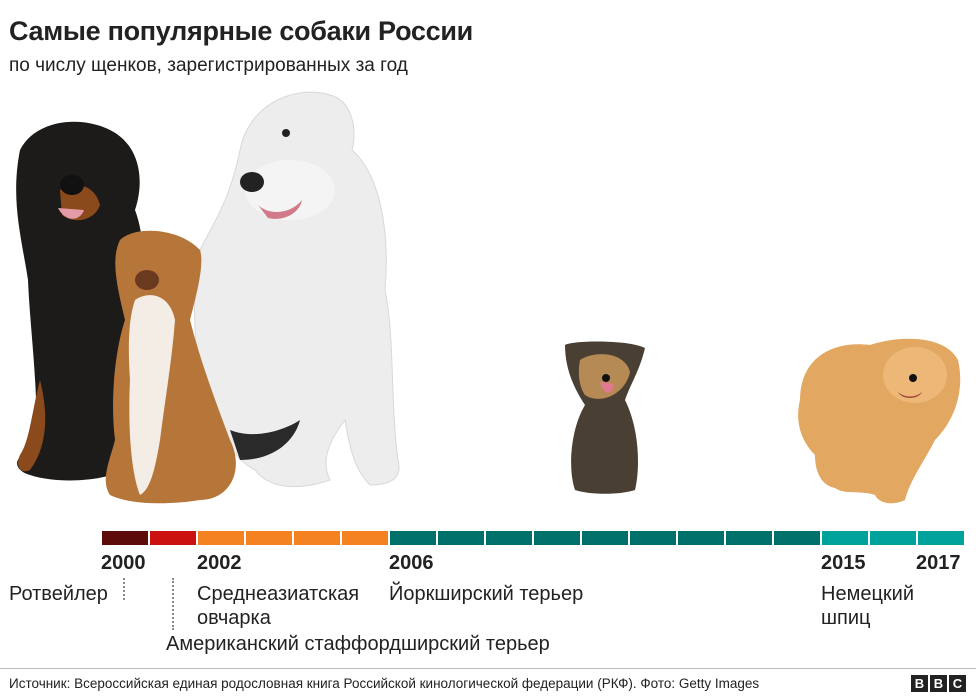  I want to click on year-label-2017: 2017, so click(938, 563).